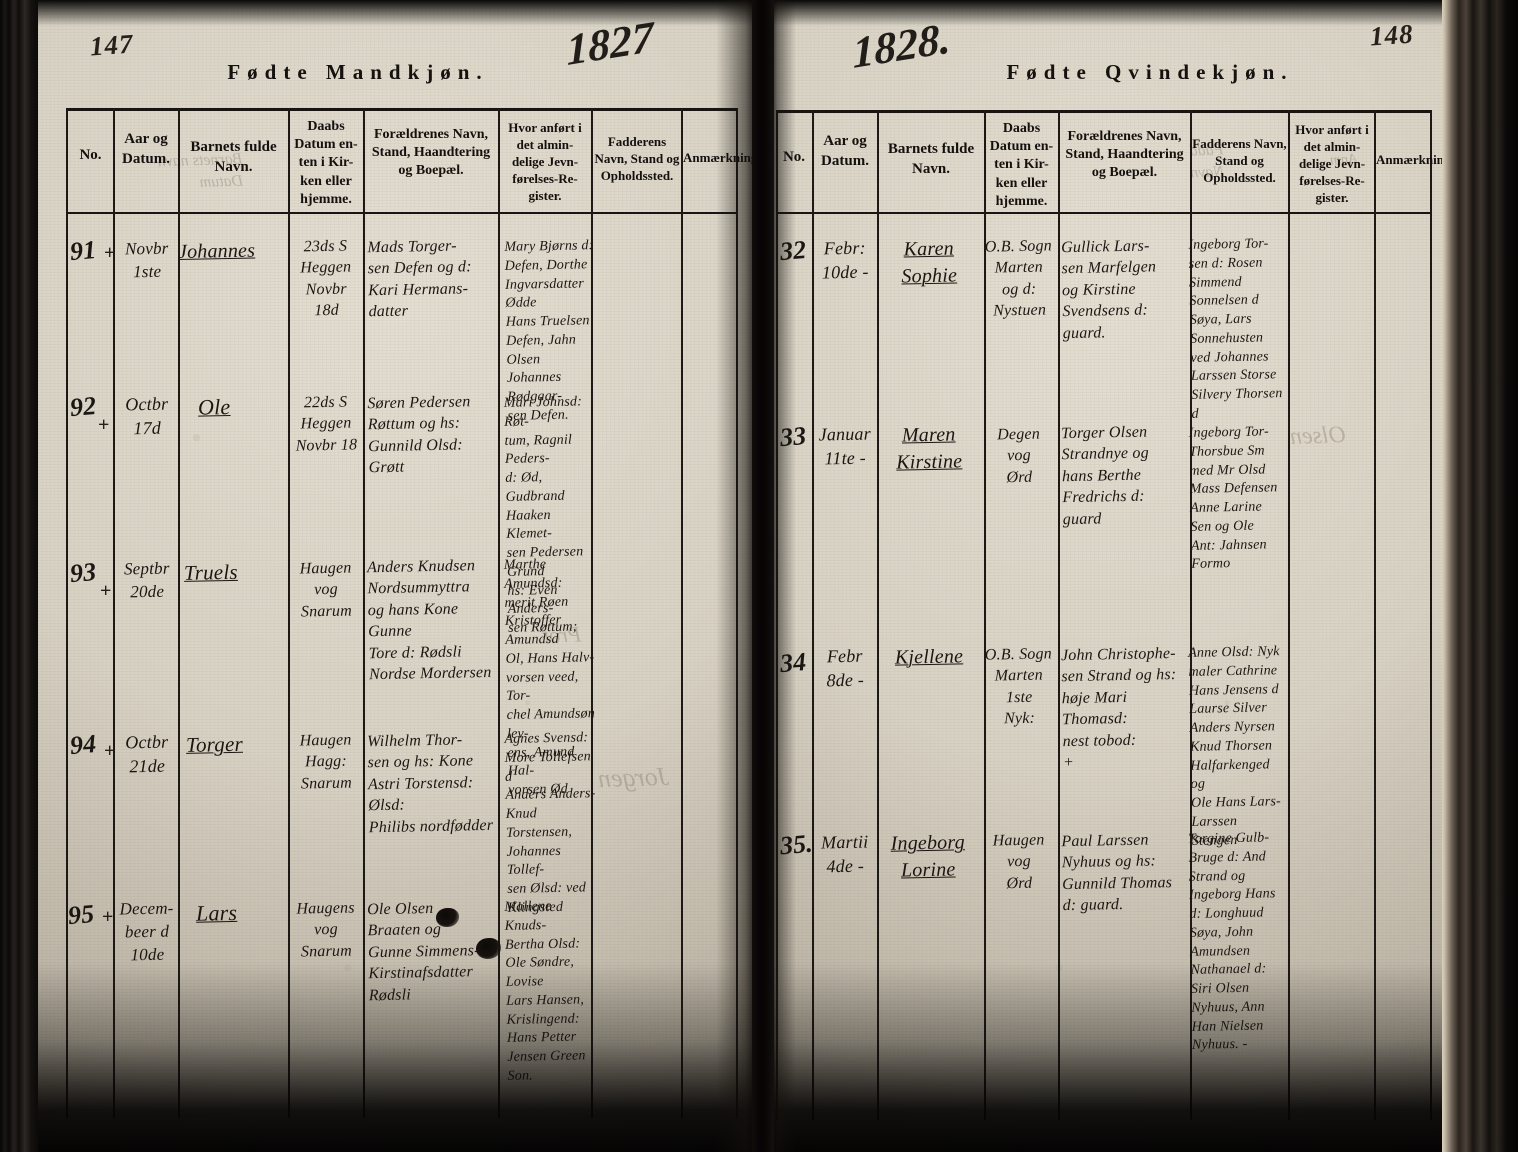 The height and width of the screenshot is (1152, 1518). I want to click on row-number: 92, so click(83, 406).